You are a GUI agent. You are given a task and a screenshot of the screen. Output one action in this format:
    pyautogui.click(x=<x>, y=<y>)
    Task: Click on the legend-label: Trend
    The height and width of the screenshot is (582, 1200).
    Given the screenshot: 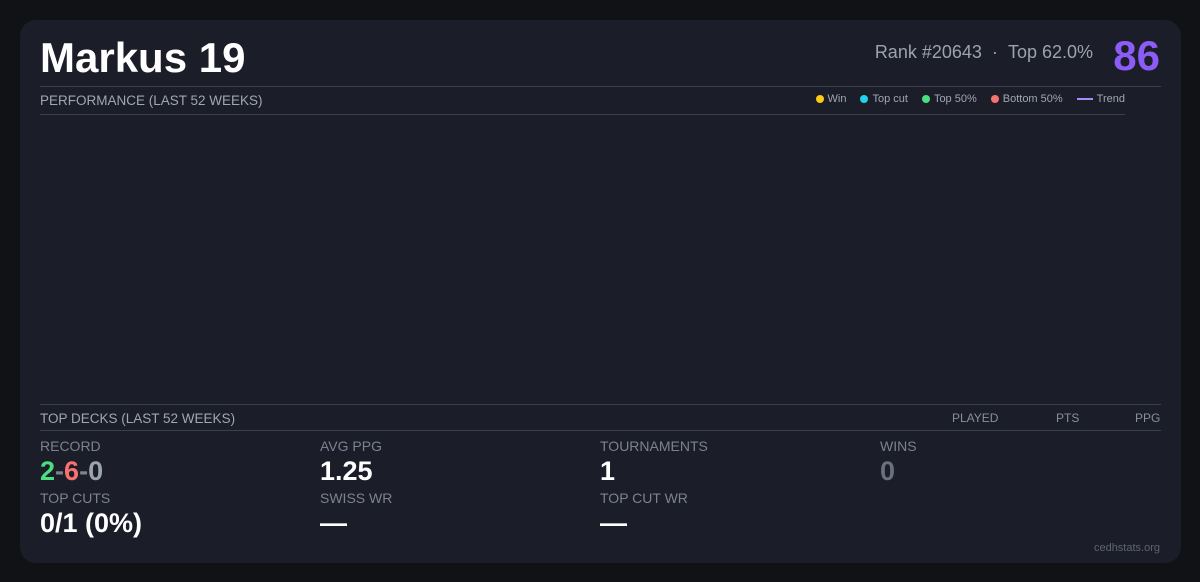 What is the action you would take?
    pyautogui.click(x=1110, y=99)
    